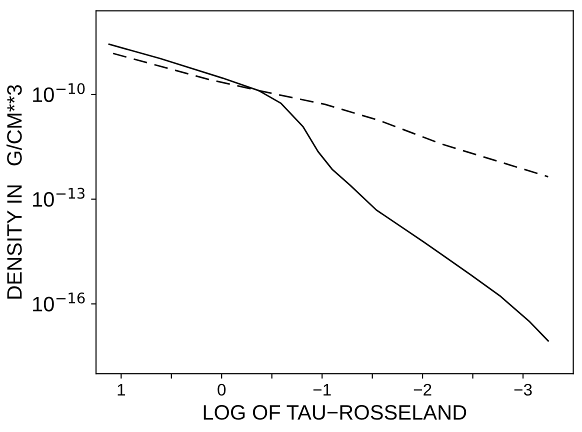  Describe the element at coordinates (222, 390) in the screenshot. I see `x-tick-label: 0` at that location.